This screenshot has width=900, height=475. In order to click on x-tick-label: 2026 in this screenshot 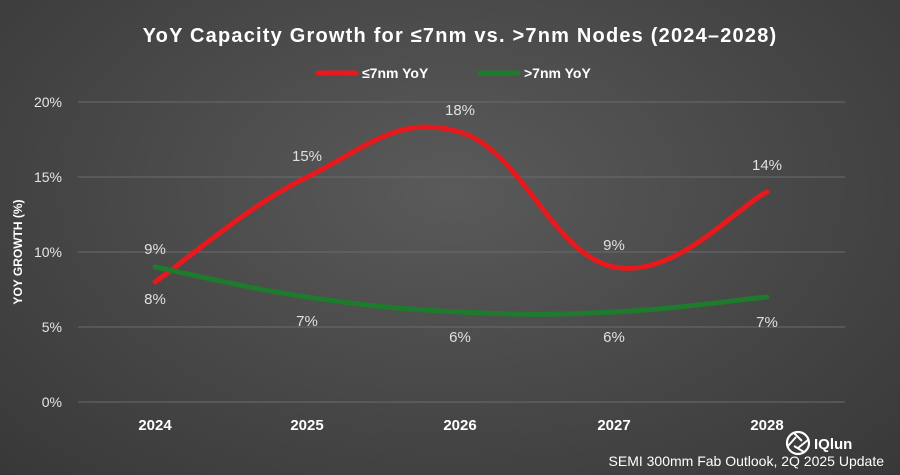, I will do `click(459, 425)`.